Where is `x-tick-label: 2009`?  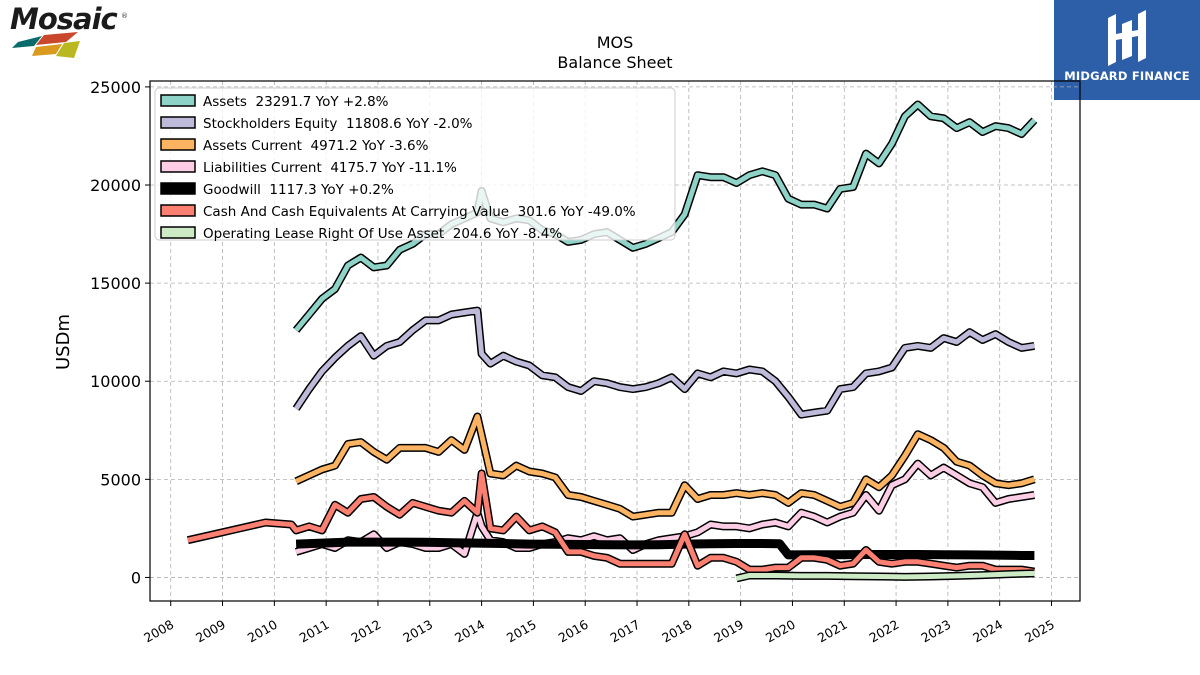
x-tick-label: 2009 is located at coordinates (210, 631).